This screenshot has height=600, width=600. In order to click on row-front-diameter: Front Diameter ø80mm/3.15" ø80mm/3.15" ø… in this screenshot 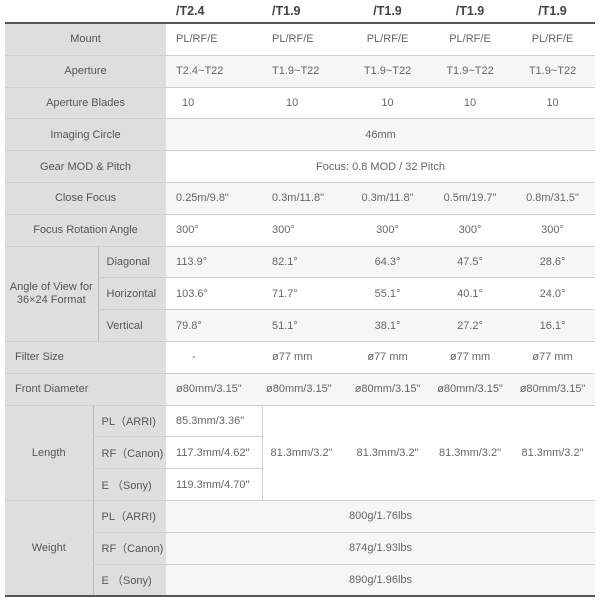, I will do `click(300, 389)`.